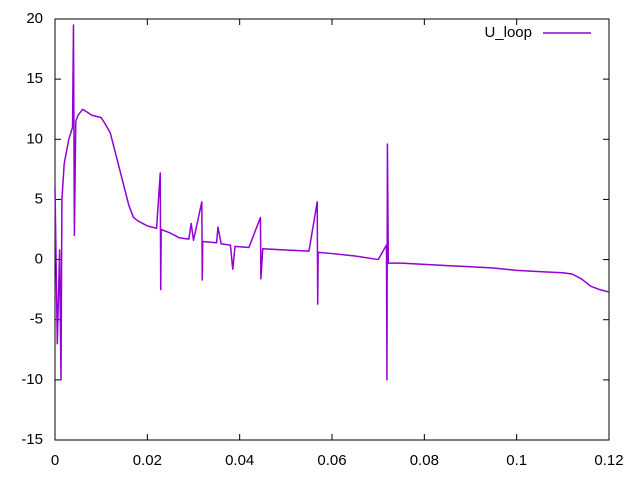 The height and width of the screenshot is (480, 640). What do you see at coordinates (147, 460) in the screenshot?
I see `x-tick-label: 0.02` at bounding box center [147, 460].